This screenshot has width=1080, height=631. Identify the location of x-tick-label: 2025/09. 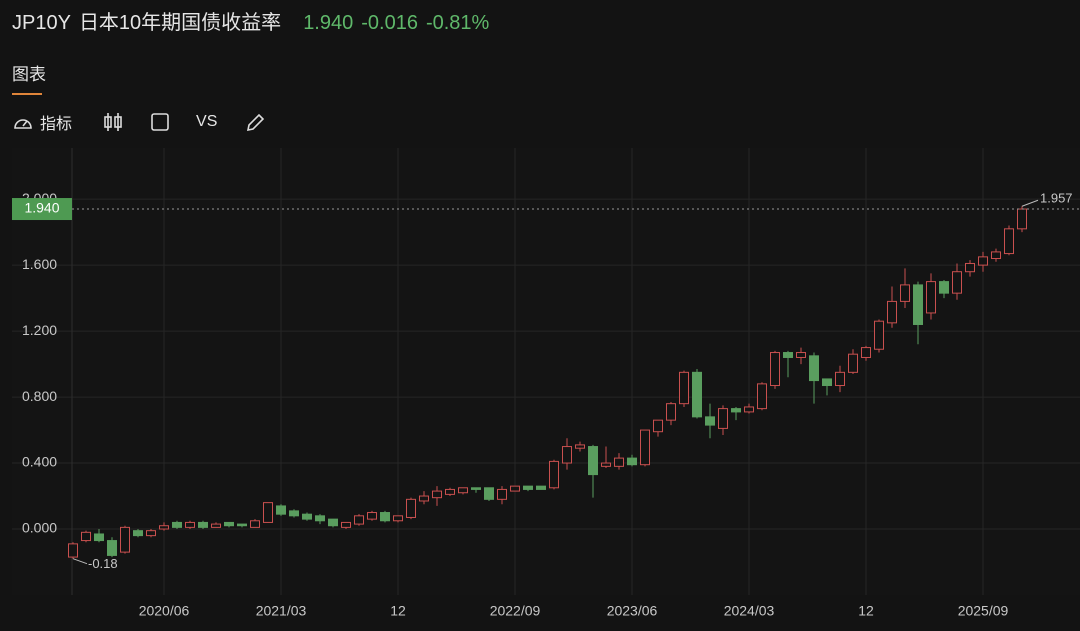
(983, 611).